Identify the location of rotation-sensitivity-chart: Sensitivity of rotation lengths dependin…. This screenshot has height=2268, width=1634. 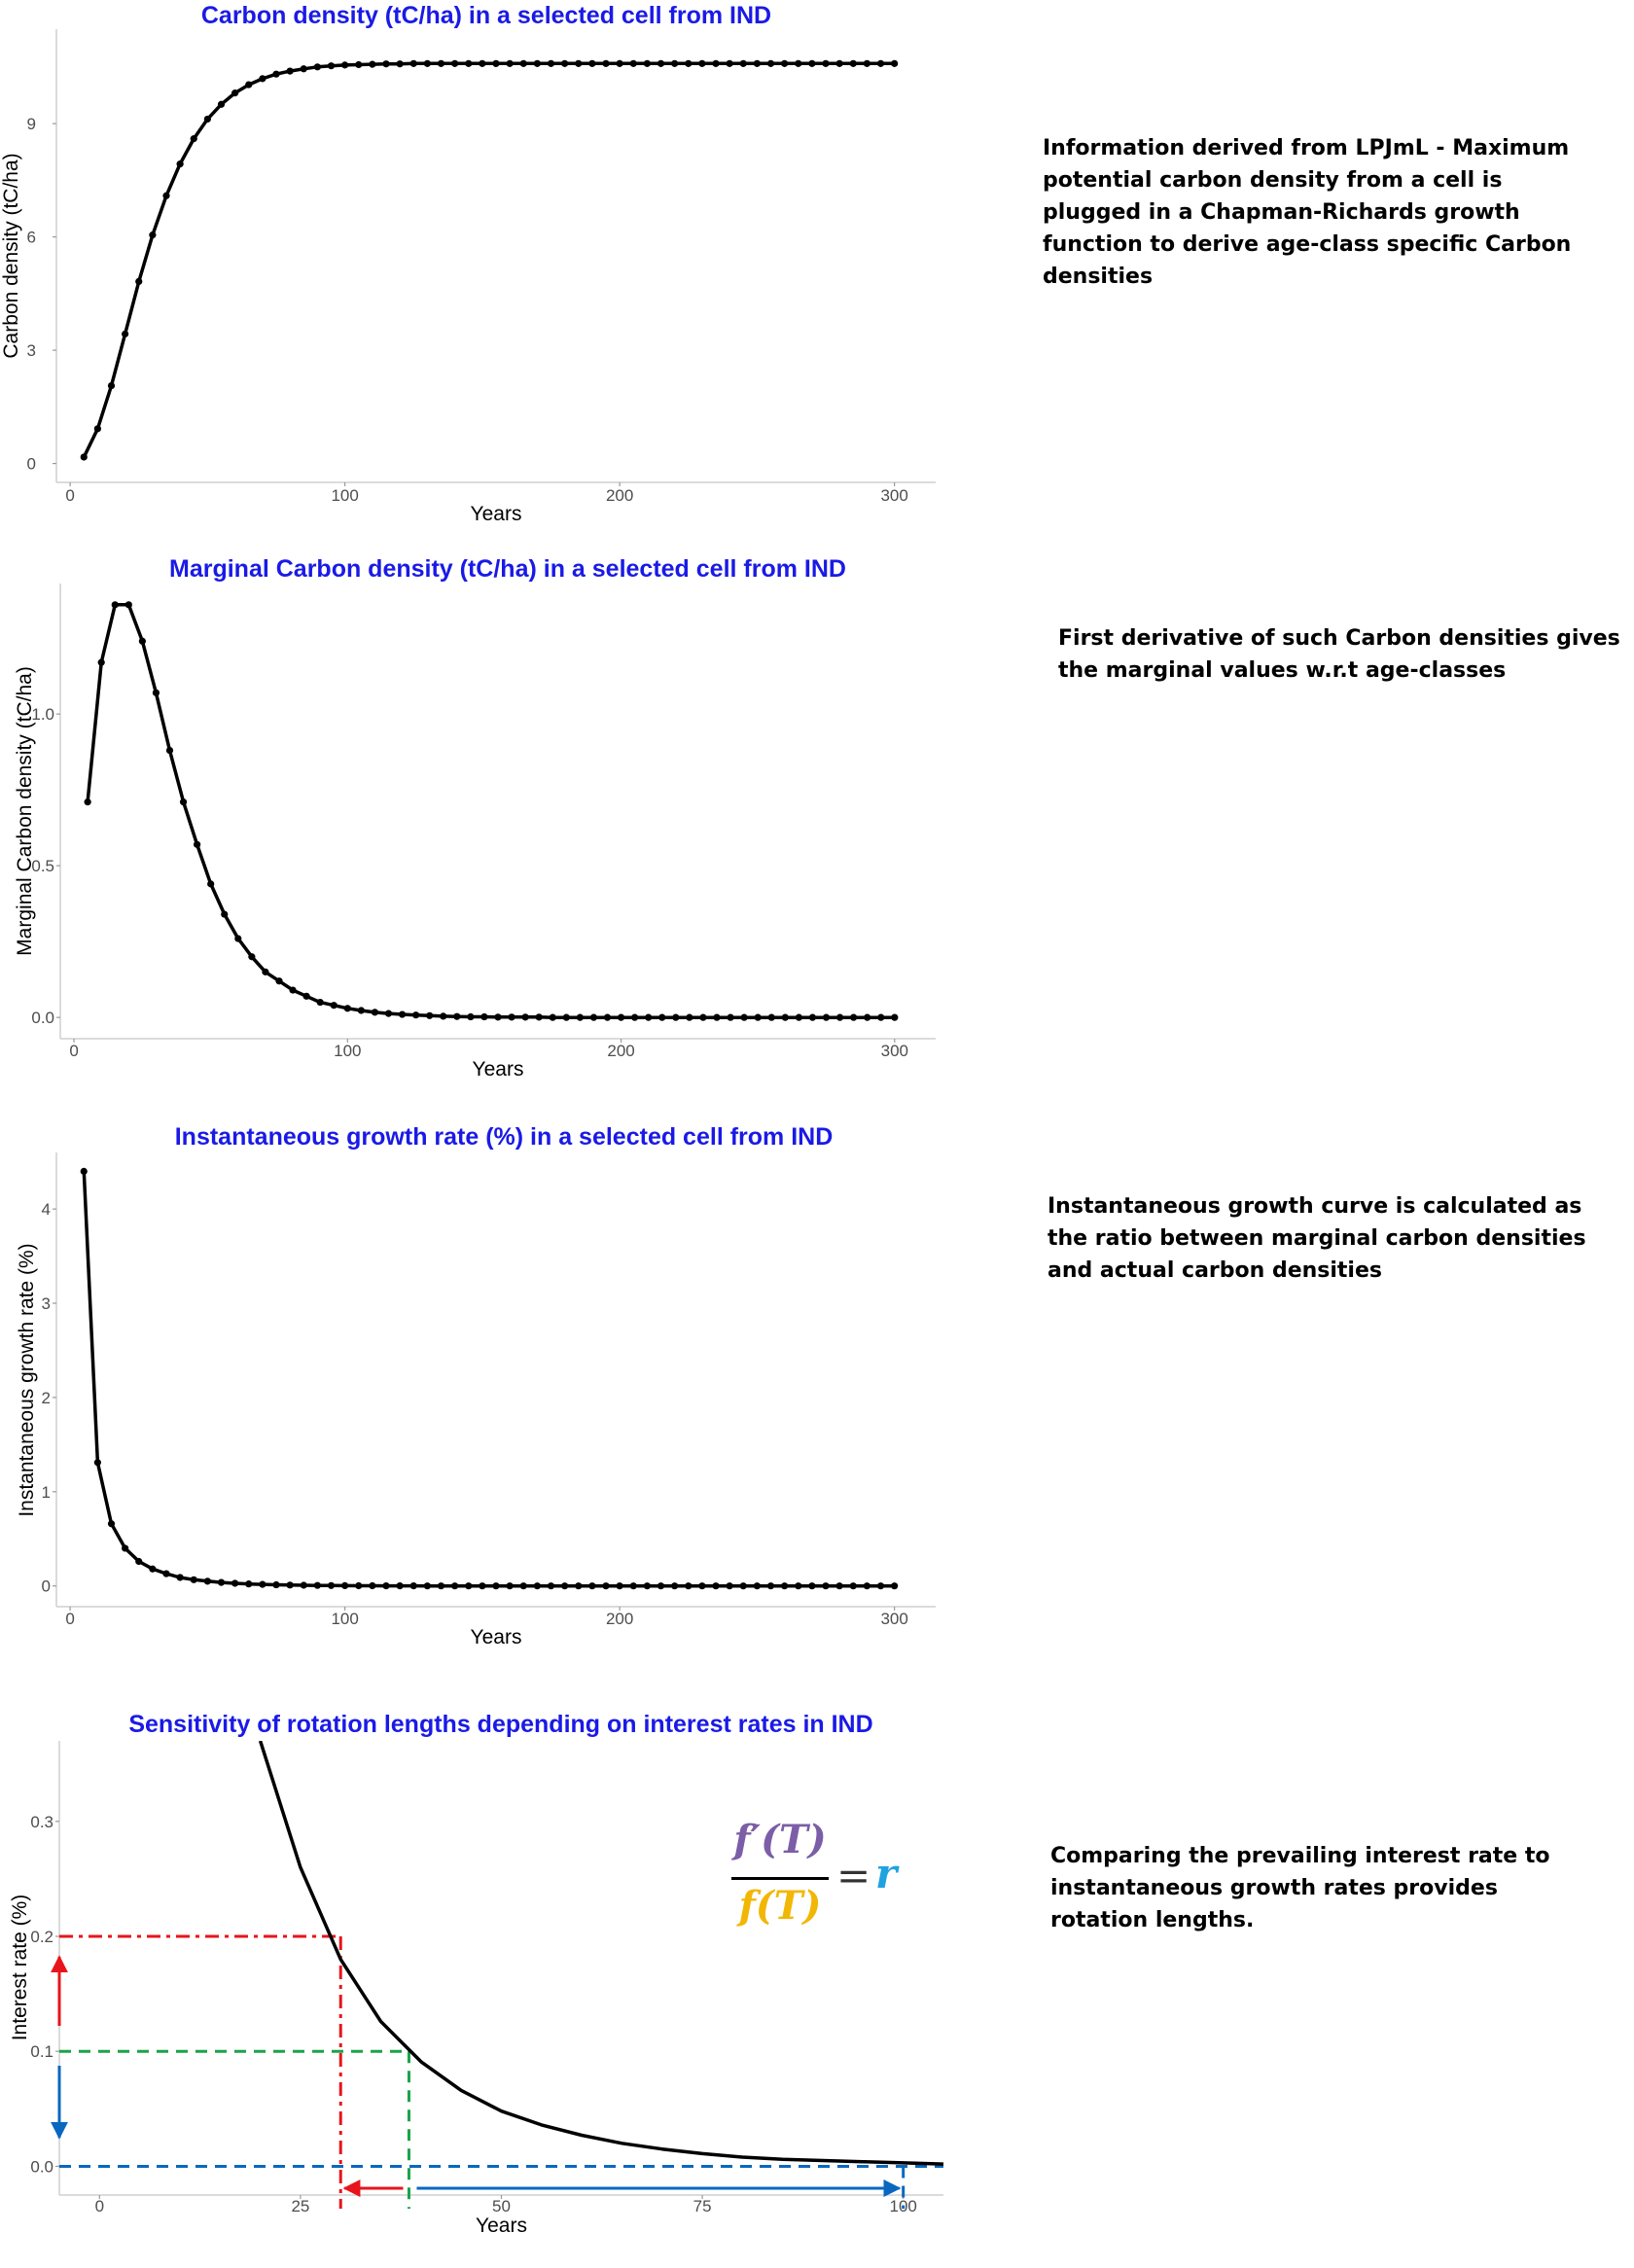
(476, 1974).